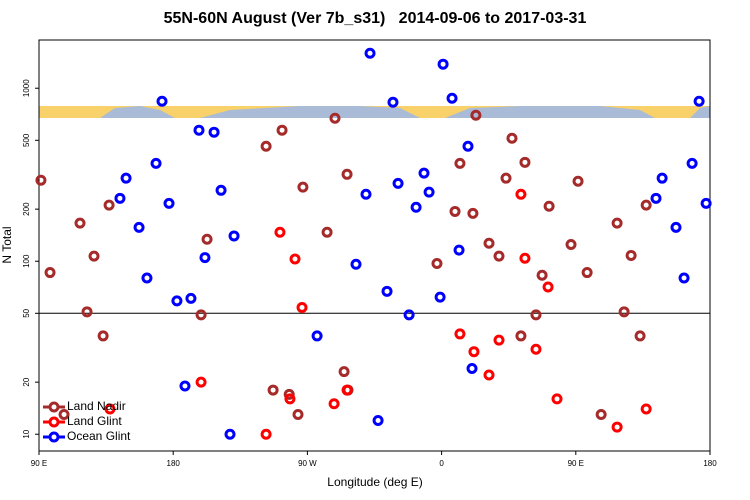  Describe the element at coordinates (94, 421) in the screenshot. I see `legend-label: Land Glint` at that location.